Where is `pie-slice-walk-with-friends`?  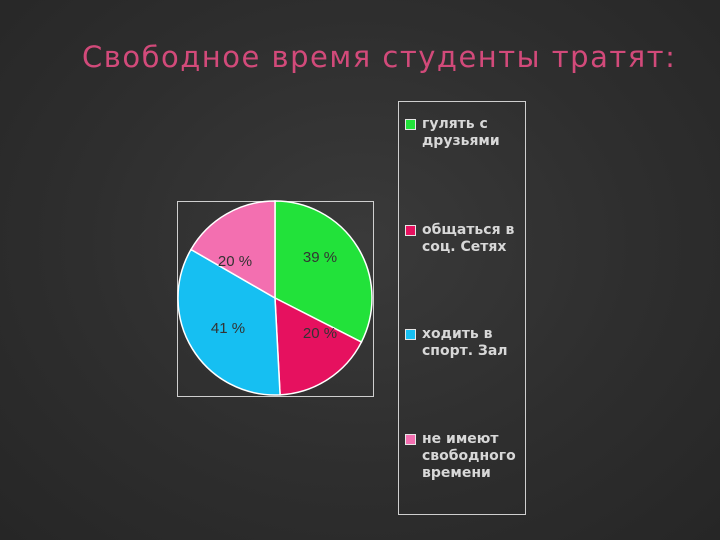
pie-slice-walk-with-friends is located at coordinates (323, 272).